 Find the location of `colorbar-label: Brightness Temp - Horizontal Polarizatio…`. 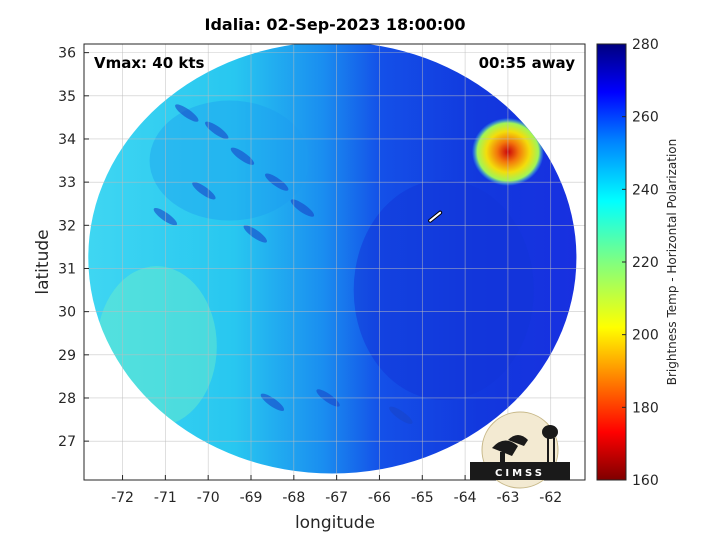

colorbar-label: Brightness Temp - Horizontal Polarizatio… is located at coordinates (672, 262).